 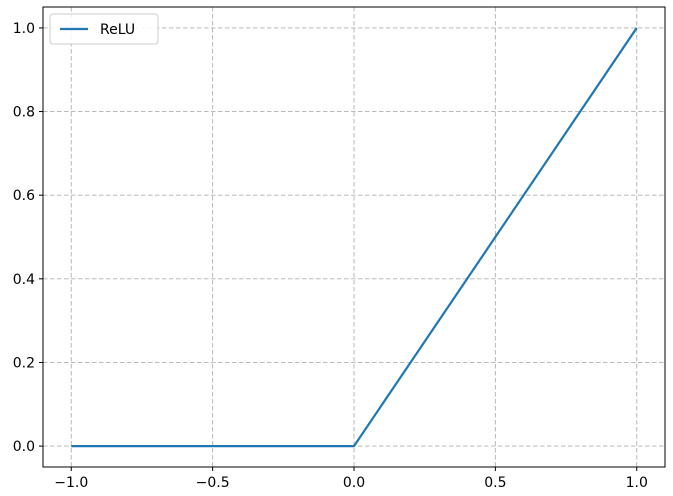 I want to click on y-tick-label: 0.4, so click(x=24, y=280).